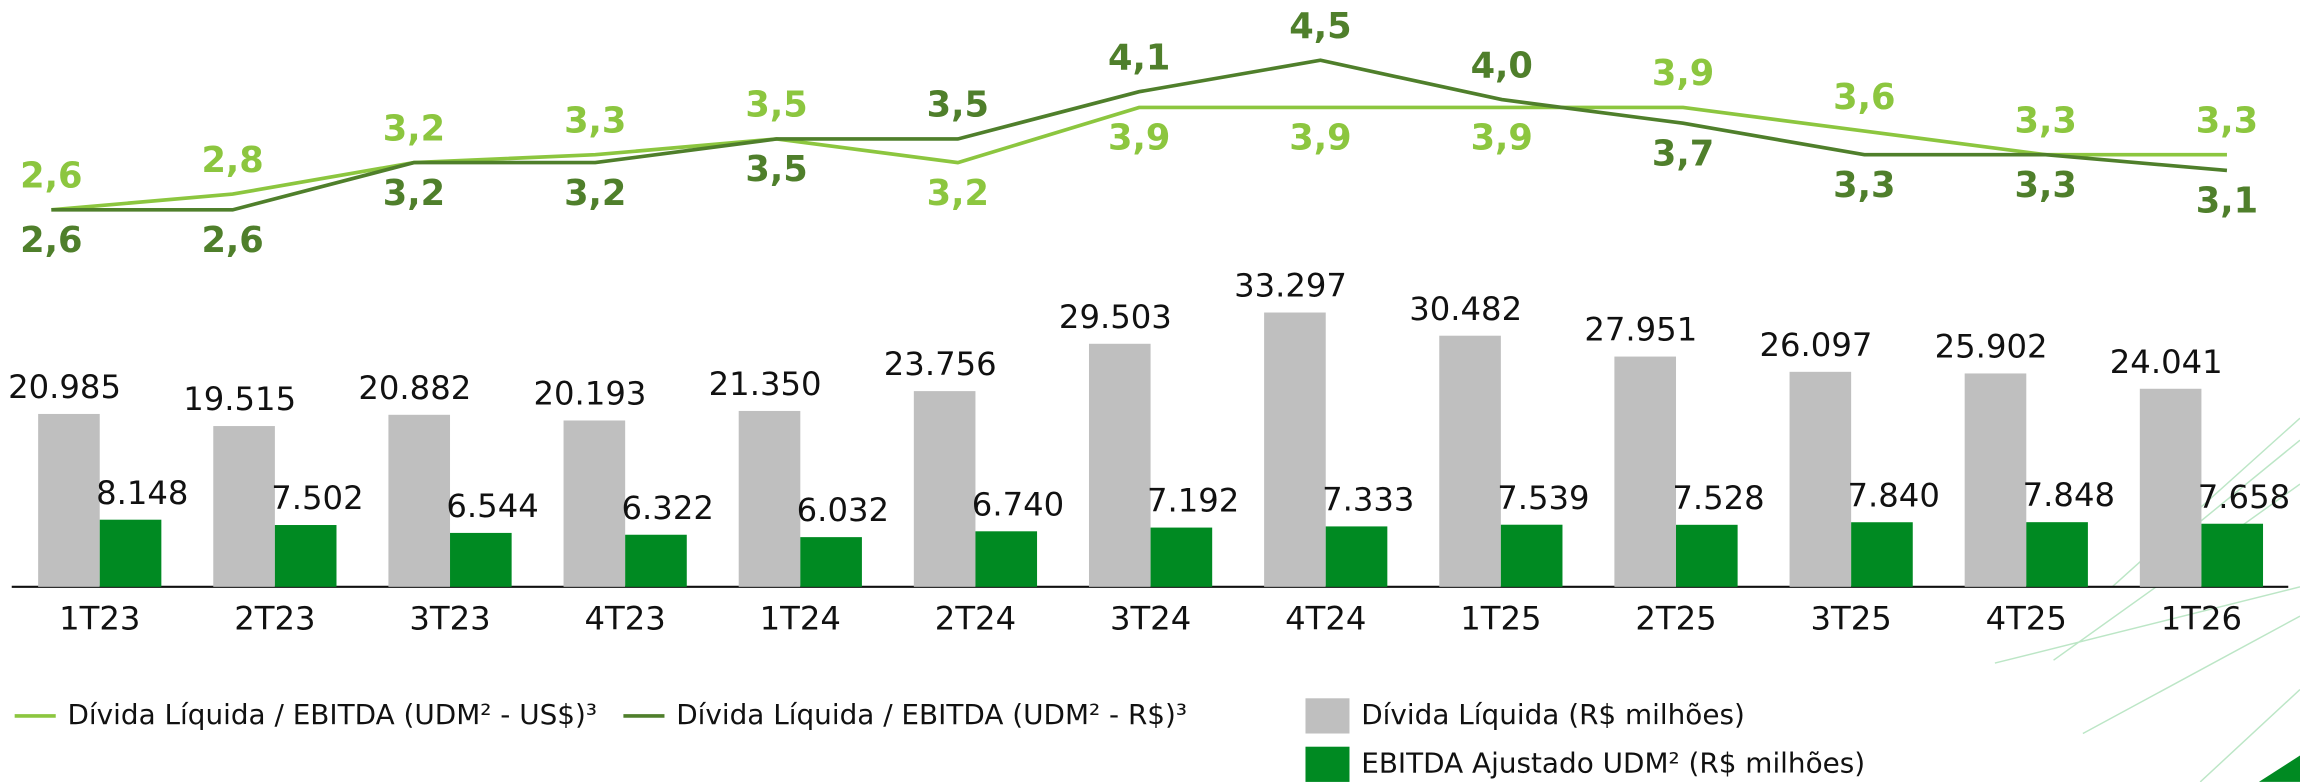  I want to click on data-label: 20.193, so click(590, 394).